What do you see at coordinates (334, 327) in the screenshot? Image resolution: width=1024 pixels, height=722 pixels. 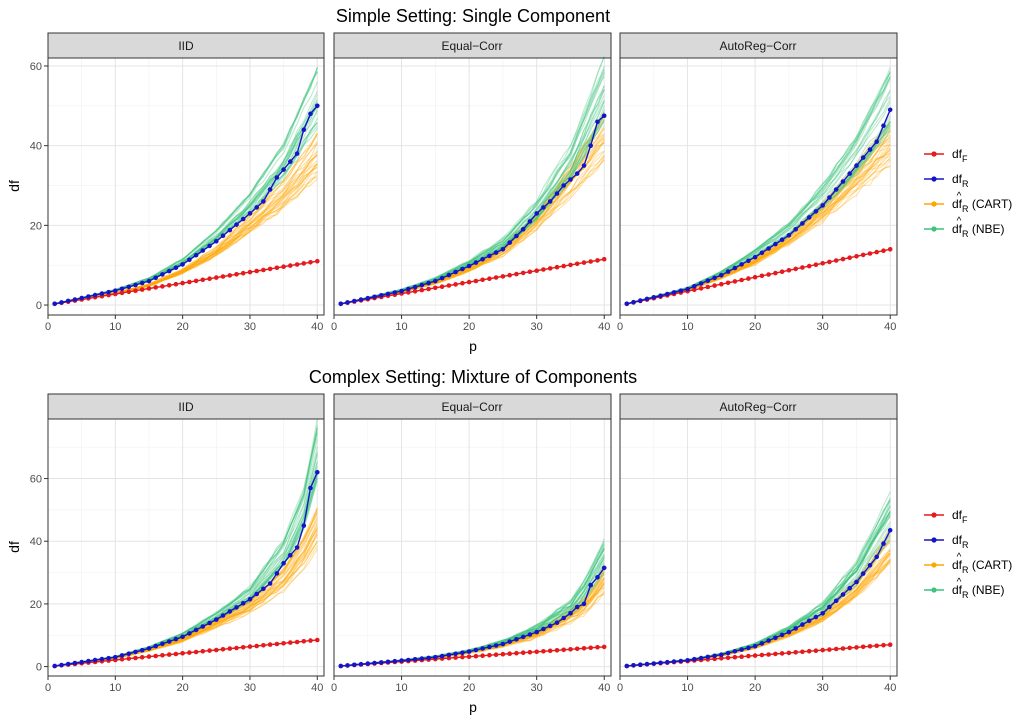 I see `x-tick-label: 0` at bounding box center [334, 327].